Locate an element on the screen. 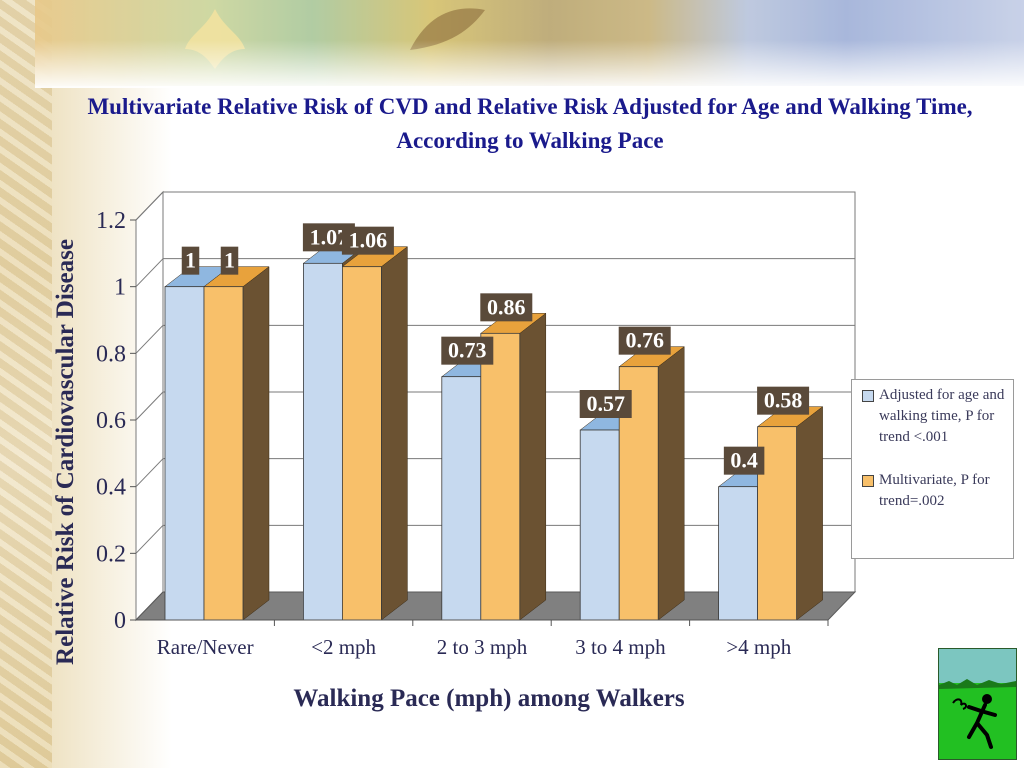 The width and height of the screenshot is (1024, 768). x-tick-label: <2 mph is located at coordinates (343, 647).